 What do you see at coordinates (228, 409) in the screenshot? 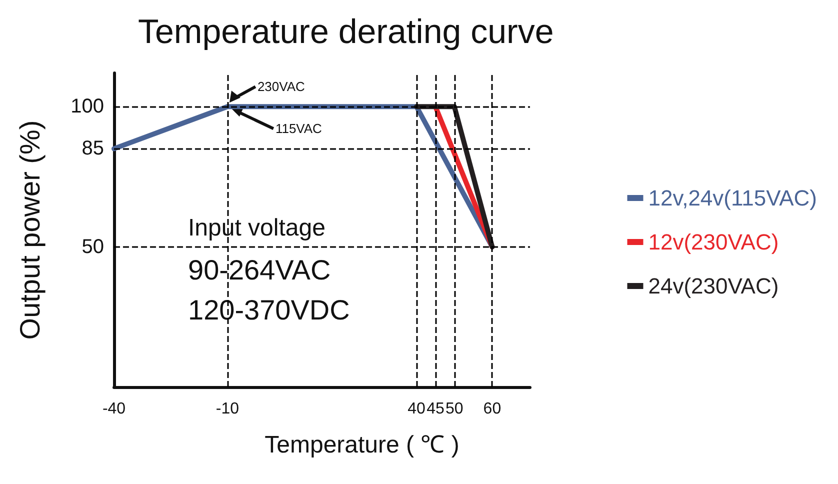
I see `x-tick-label: -10` at bounding box center [228, 409].